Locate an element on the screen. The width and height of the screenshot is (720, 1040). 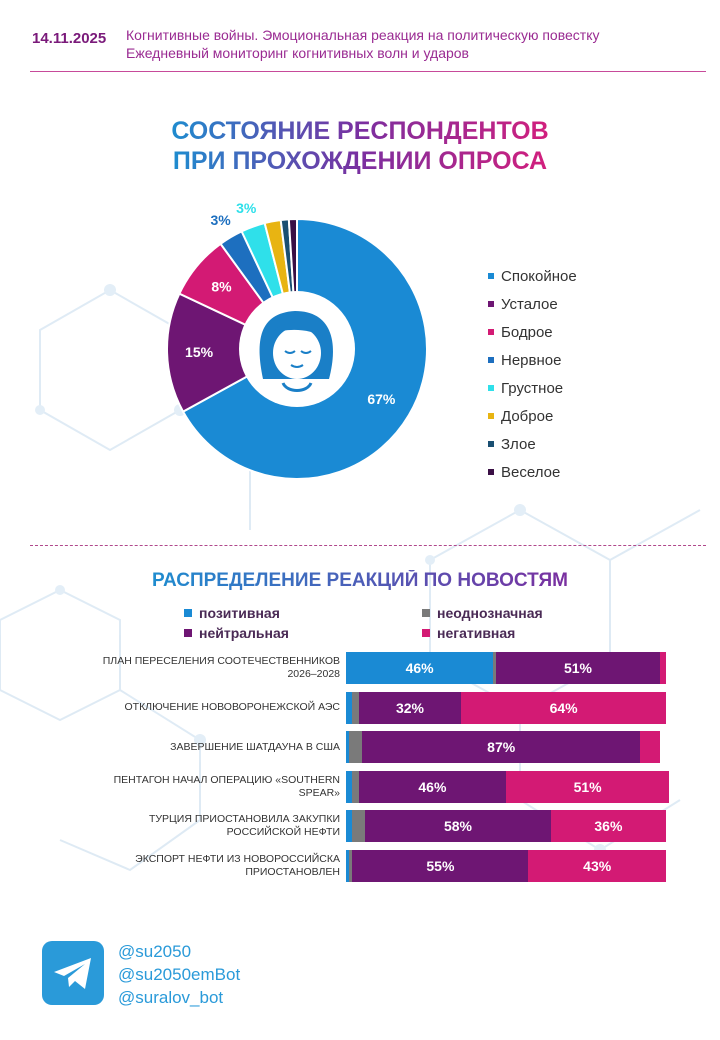
pie-legend-item: Усталое is located at coordinates (532, 304).